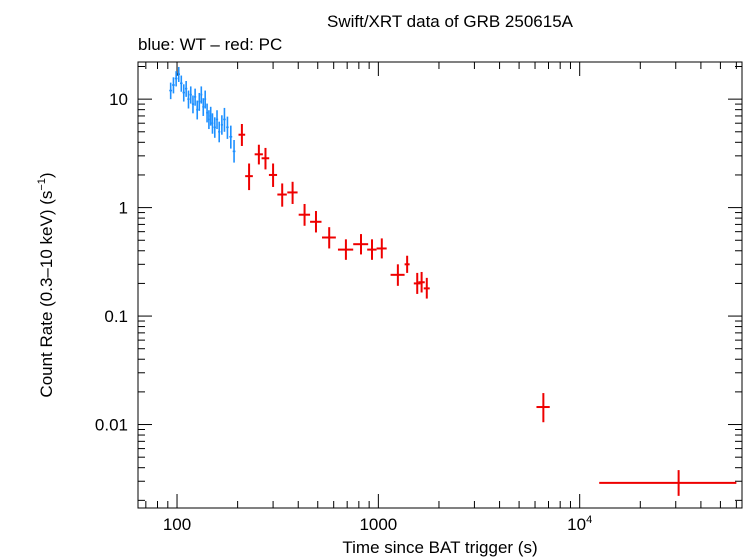  What do you see at coordinates (46, 294) in the screenshot?
I see `y-axis-label-main: Count Rate (0.3–10 keV) (s` at bounding box center [46, 294].